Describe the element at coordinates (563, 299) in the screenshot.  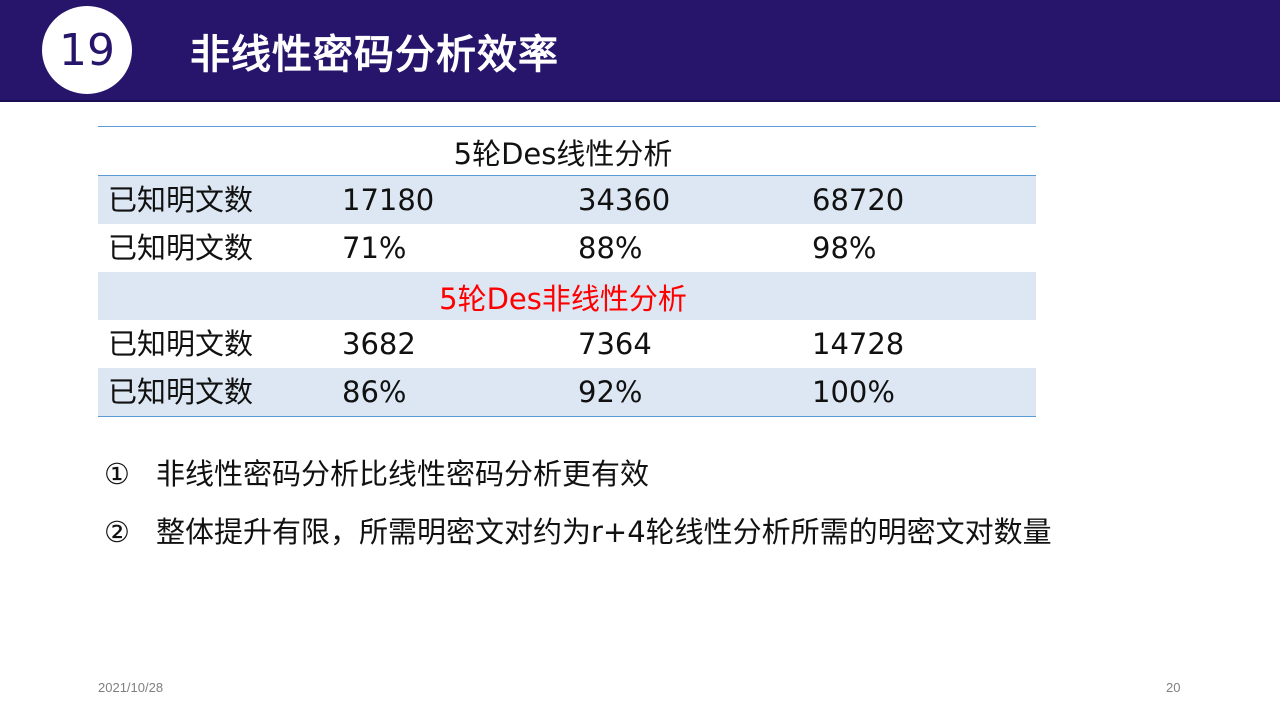
I see `section-heading-text: 5轮Des非线性分析` at that location.